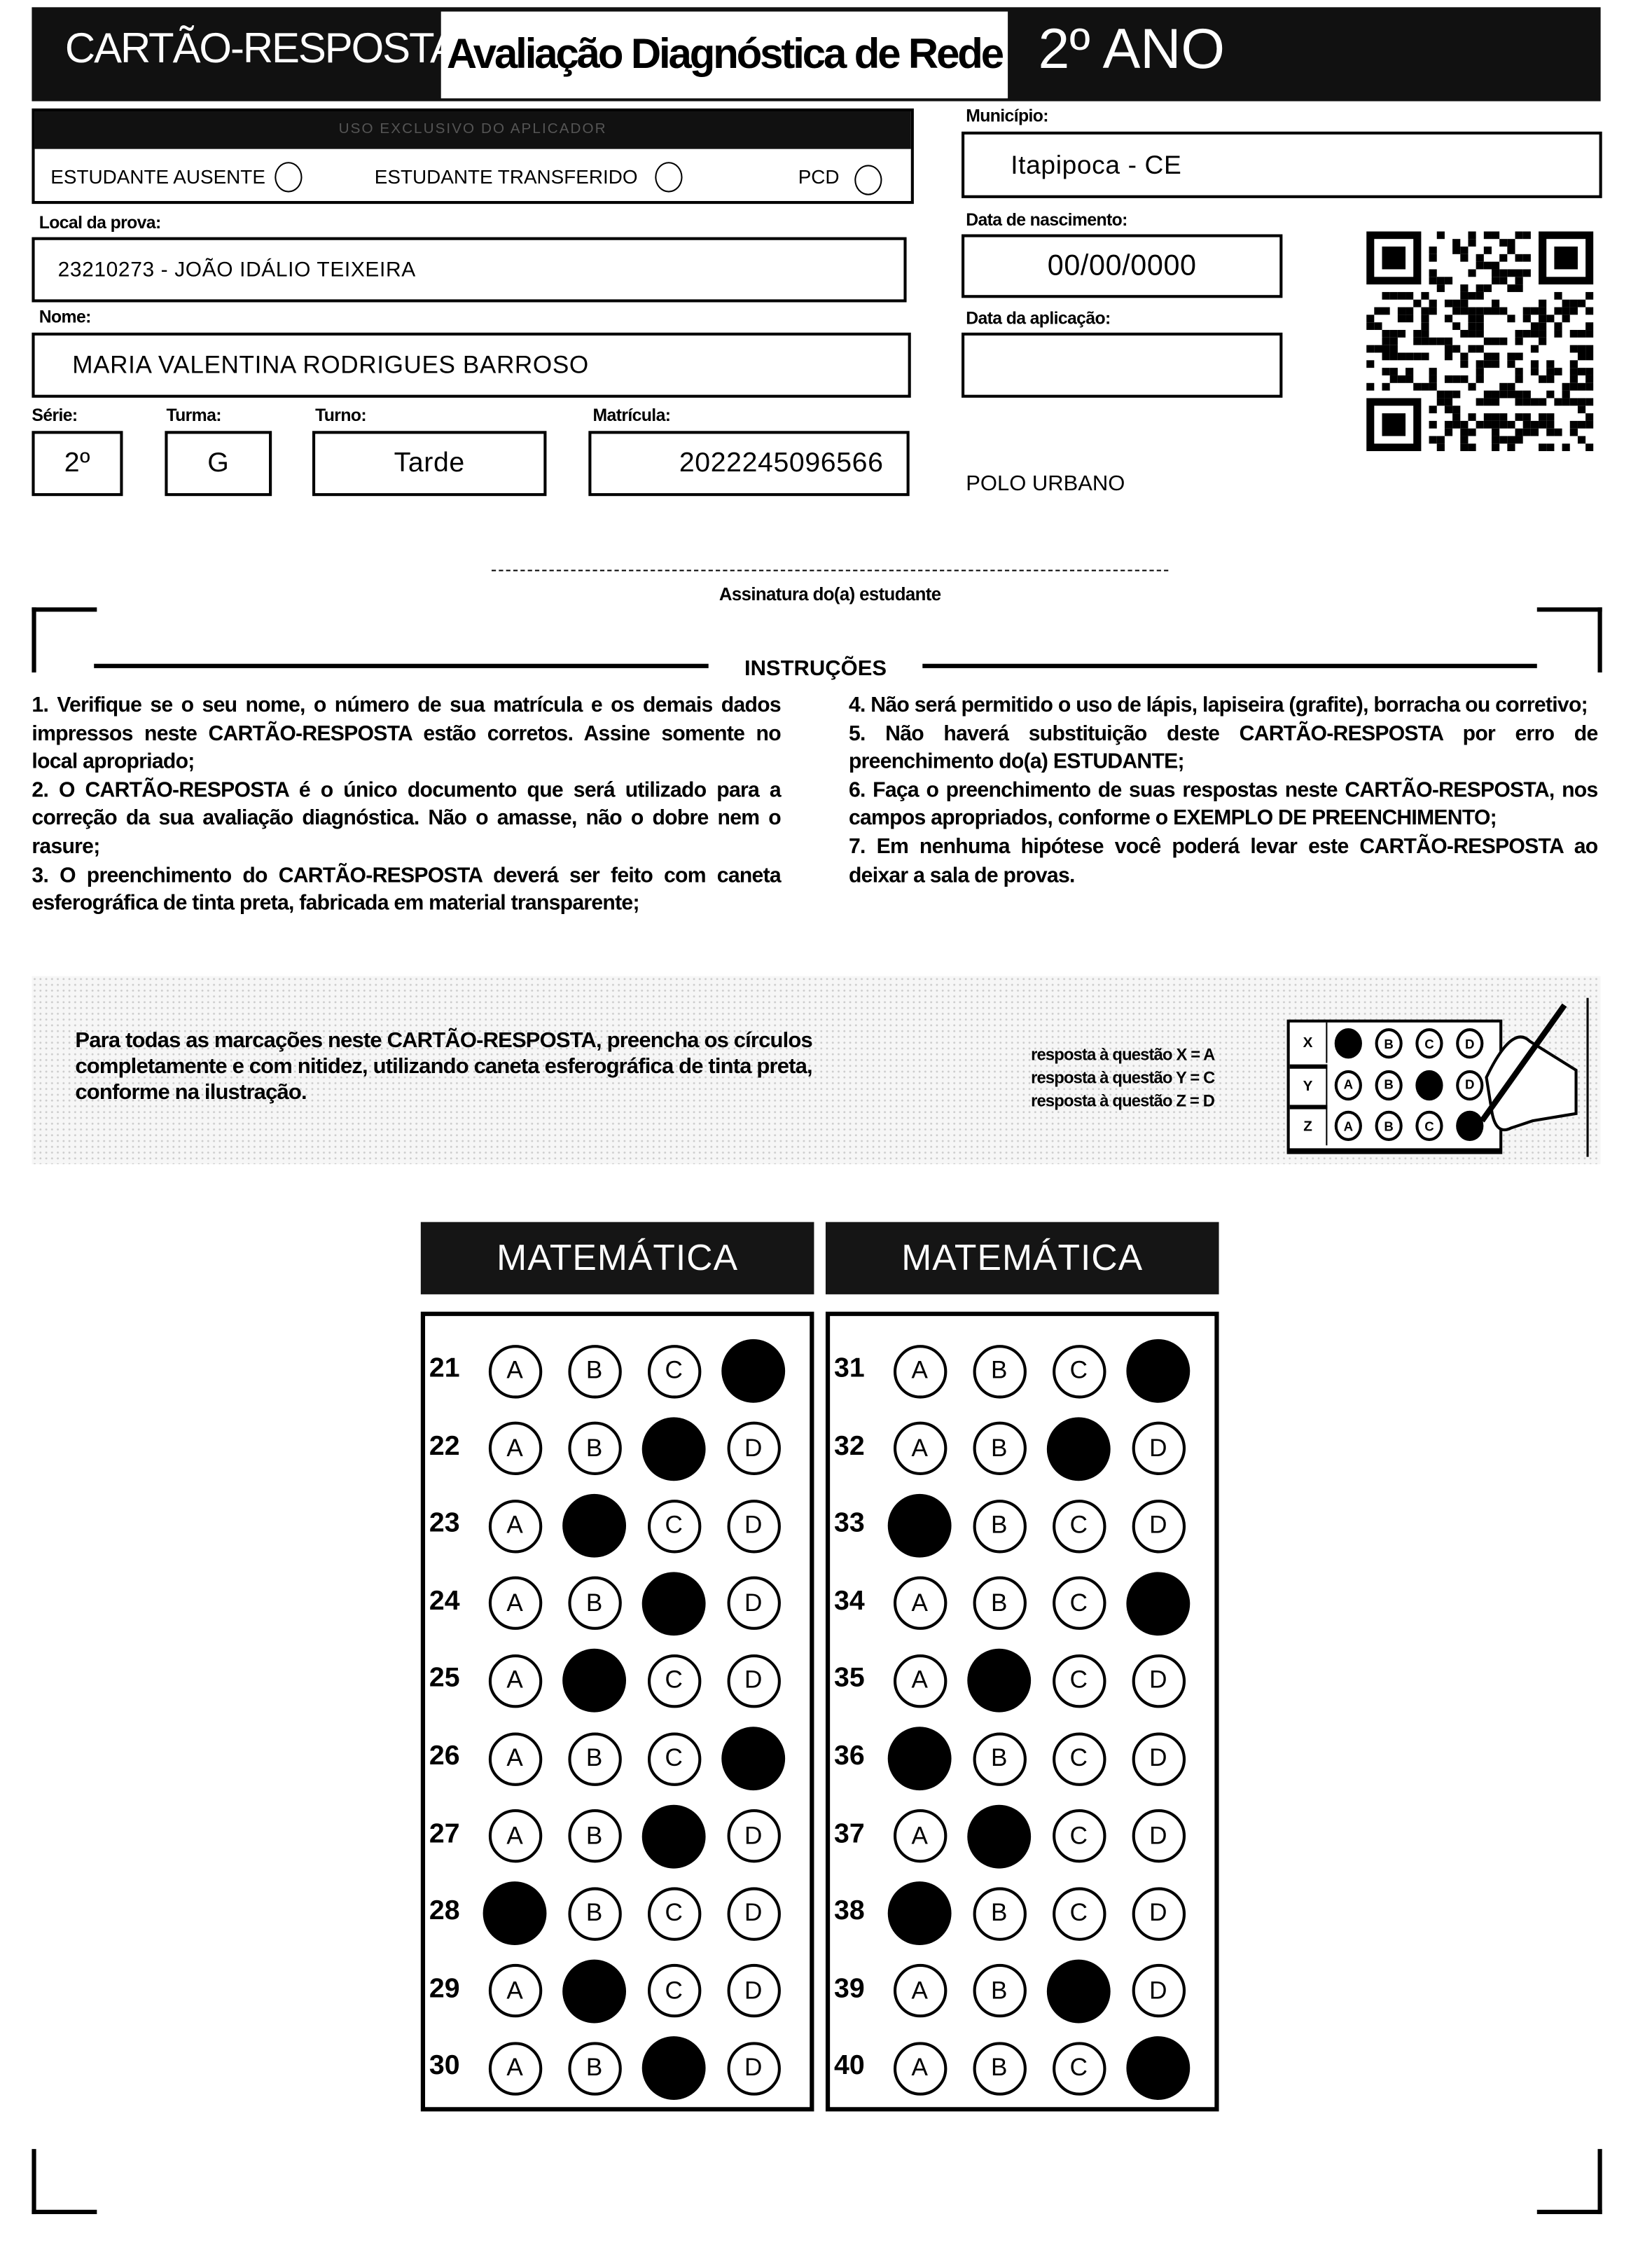 The width and height of the screenshot is (1631, 2268). Describe the element at coordinates (830, 570) in the screenshot. I see `signature-line` at that location.